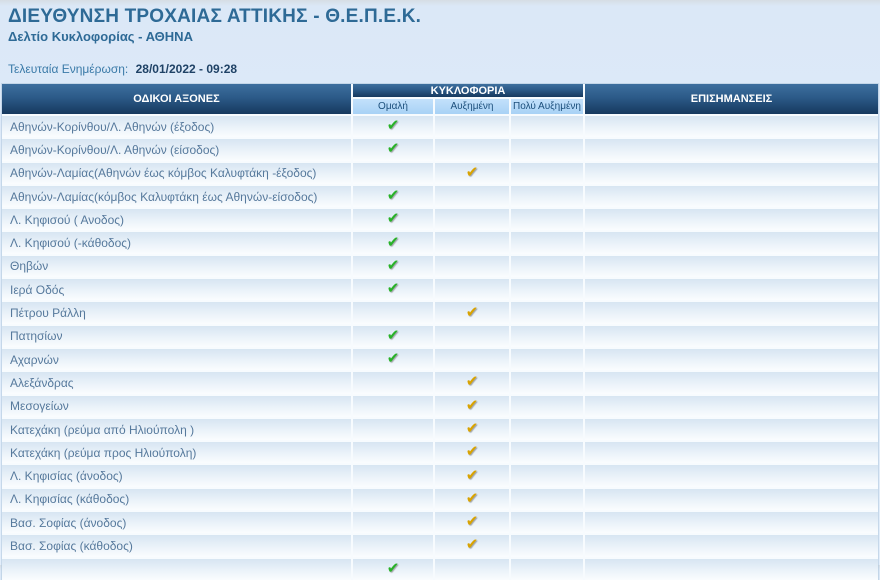 The height and width of the screenshot is (580, 880). Describe the element at coordinates (176, 383) in the screenshot. I see `road-axis-name: Αλεξάνδρας` at that location.